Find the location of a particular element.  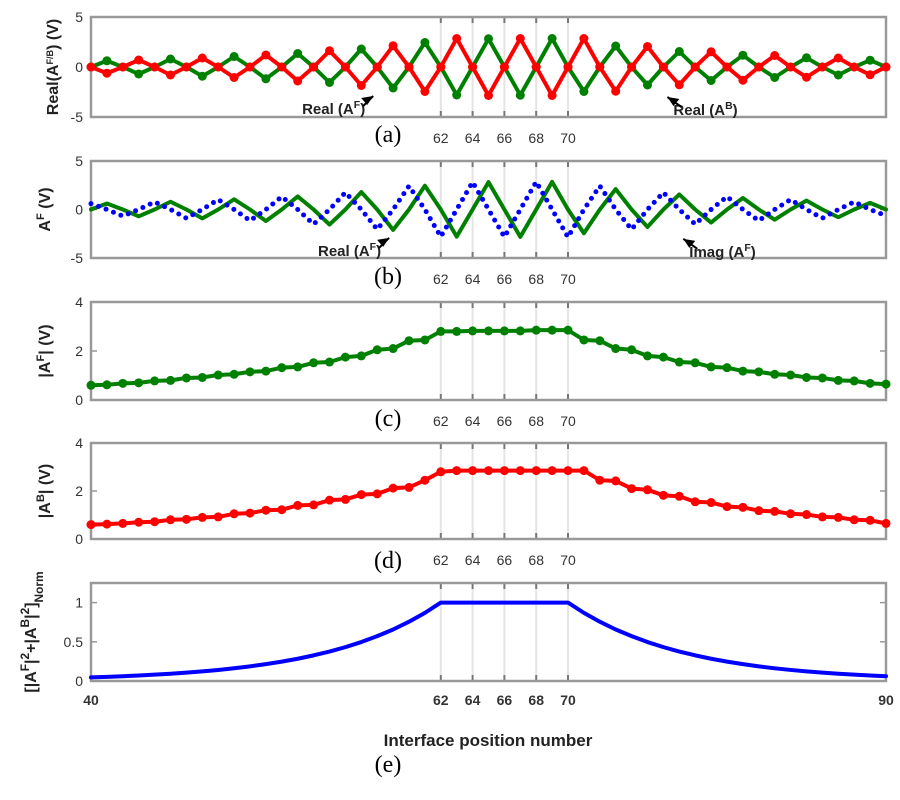

x-tick-label: 62 is located at coordinates (441, 560).